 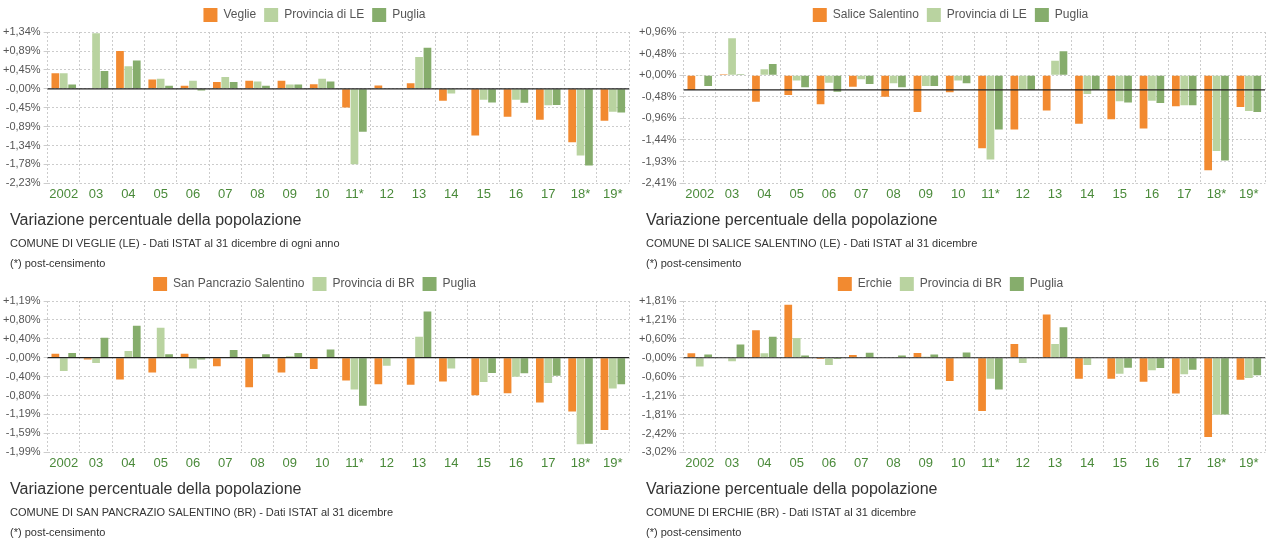 I want to click on y-tick-label: +0,80%, so click(x=21, y=318).